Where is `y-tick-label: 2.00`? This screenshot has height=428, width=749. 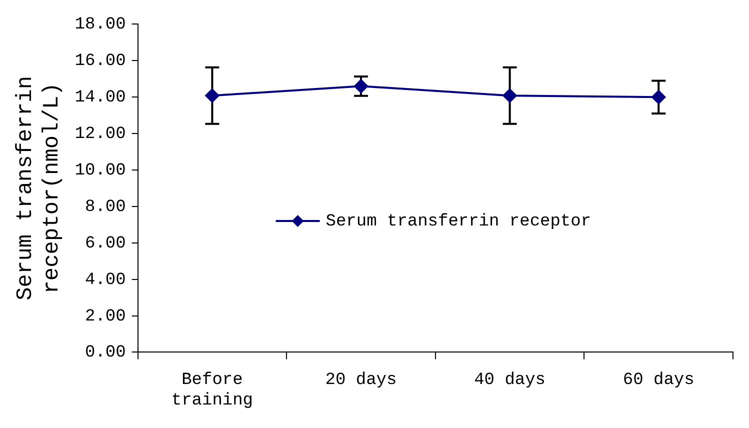 y-tick-label: 2.00 is located at coordinates (105, 316).